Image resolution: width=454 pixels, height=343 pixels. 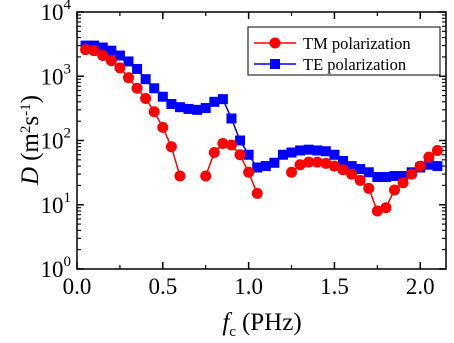 I want to click on y-tick-label: 10³, so click(x=56, y=75).